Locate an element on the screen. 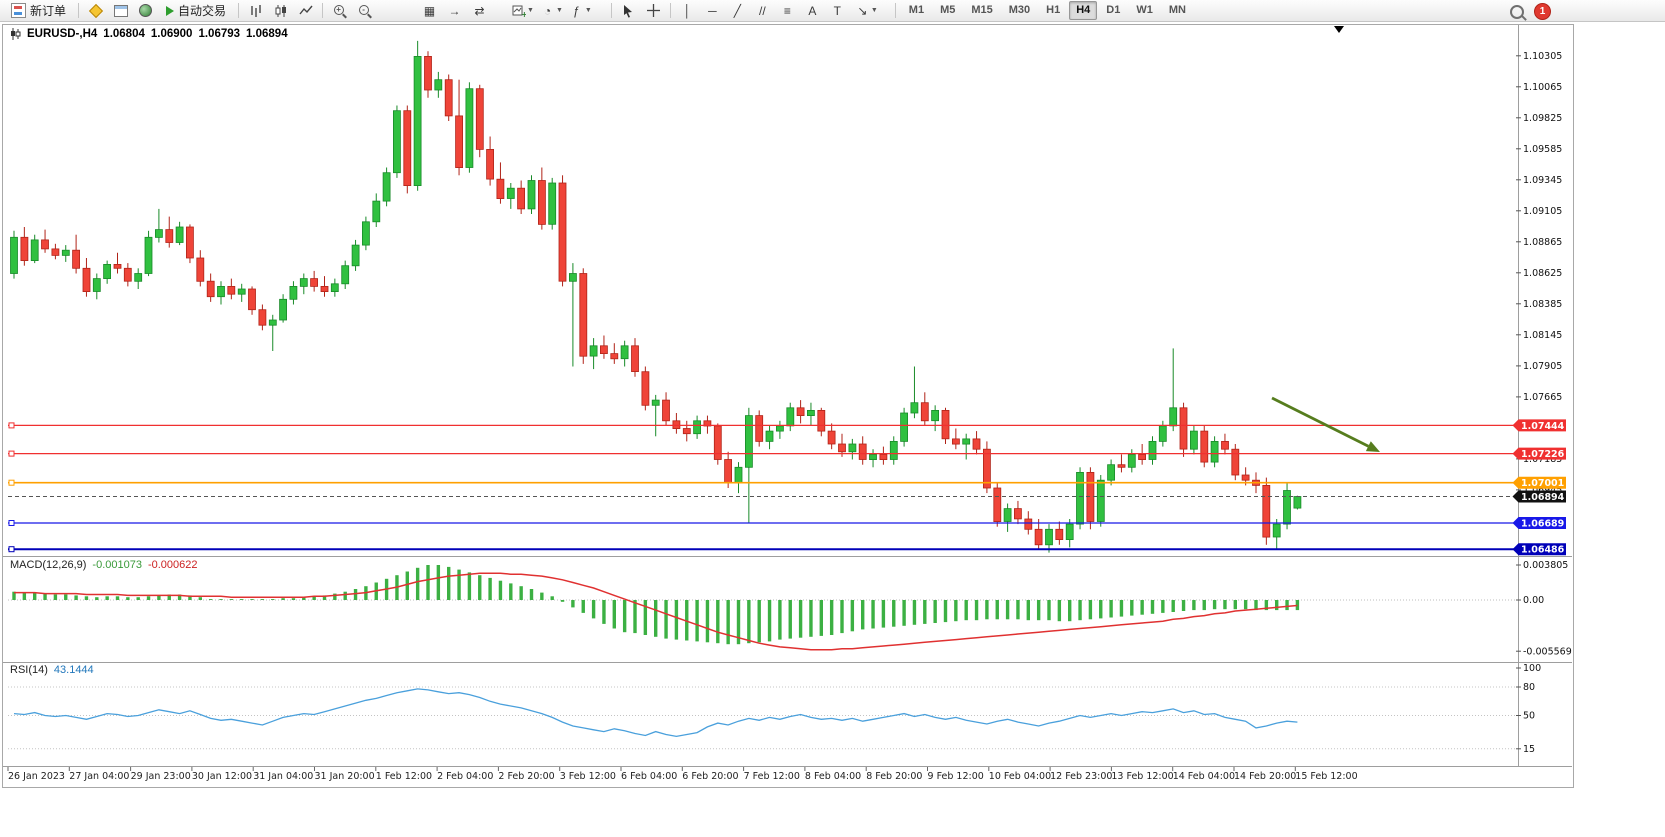  svg-text: 1.09345 is located at coordinates (1542, 180).